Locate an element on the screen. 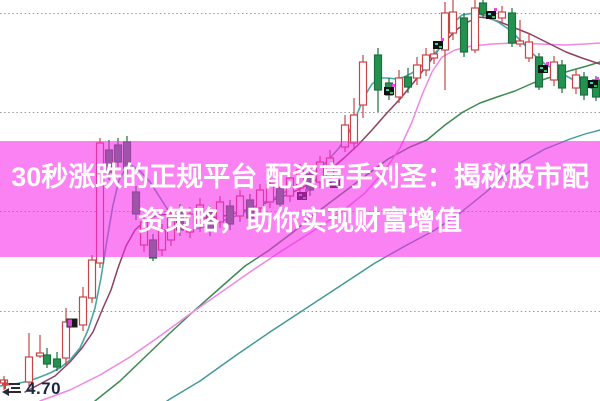 The height and width of the screenshot is (401, 600). banner-title-line2: 资策略，助你实现财富增值 is located at coordinates (300, 221).